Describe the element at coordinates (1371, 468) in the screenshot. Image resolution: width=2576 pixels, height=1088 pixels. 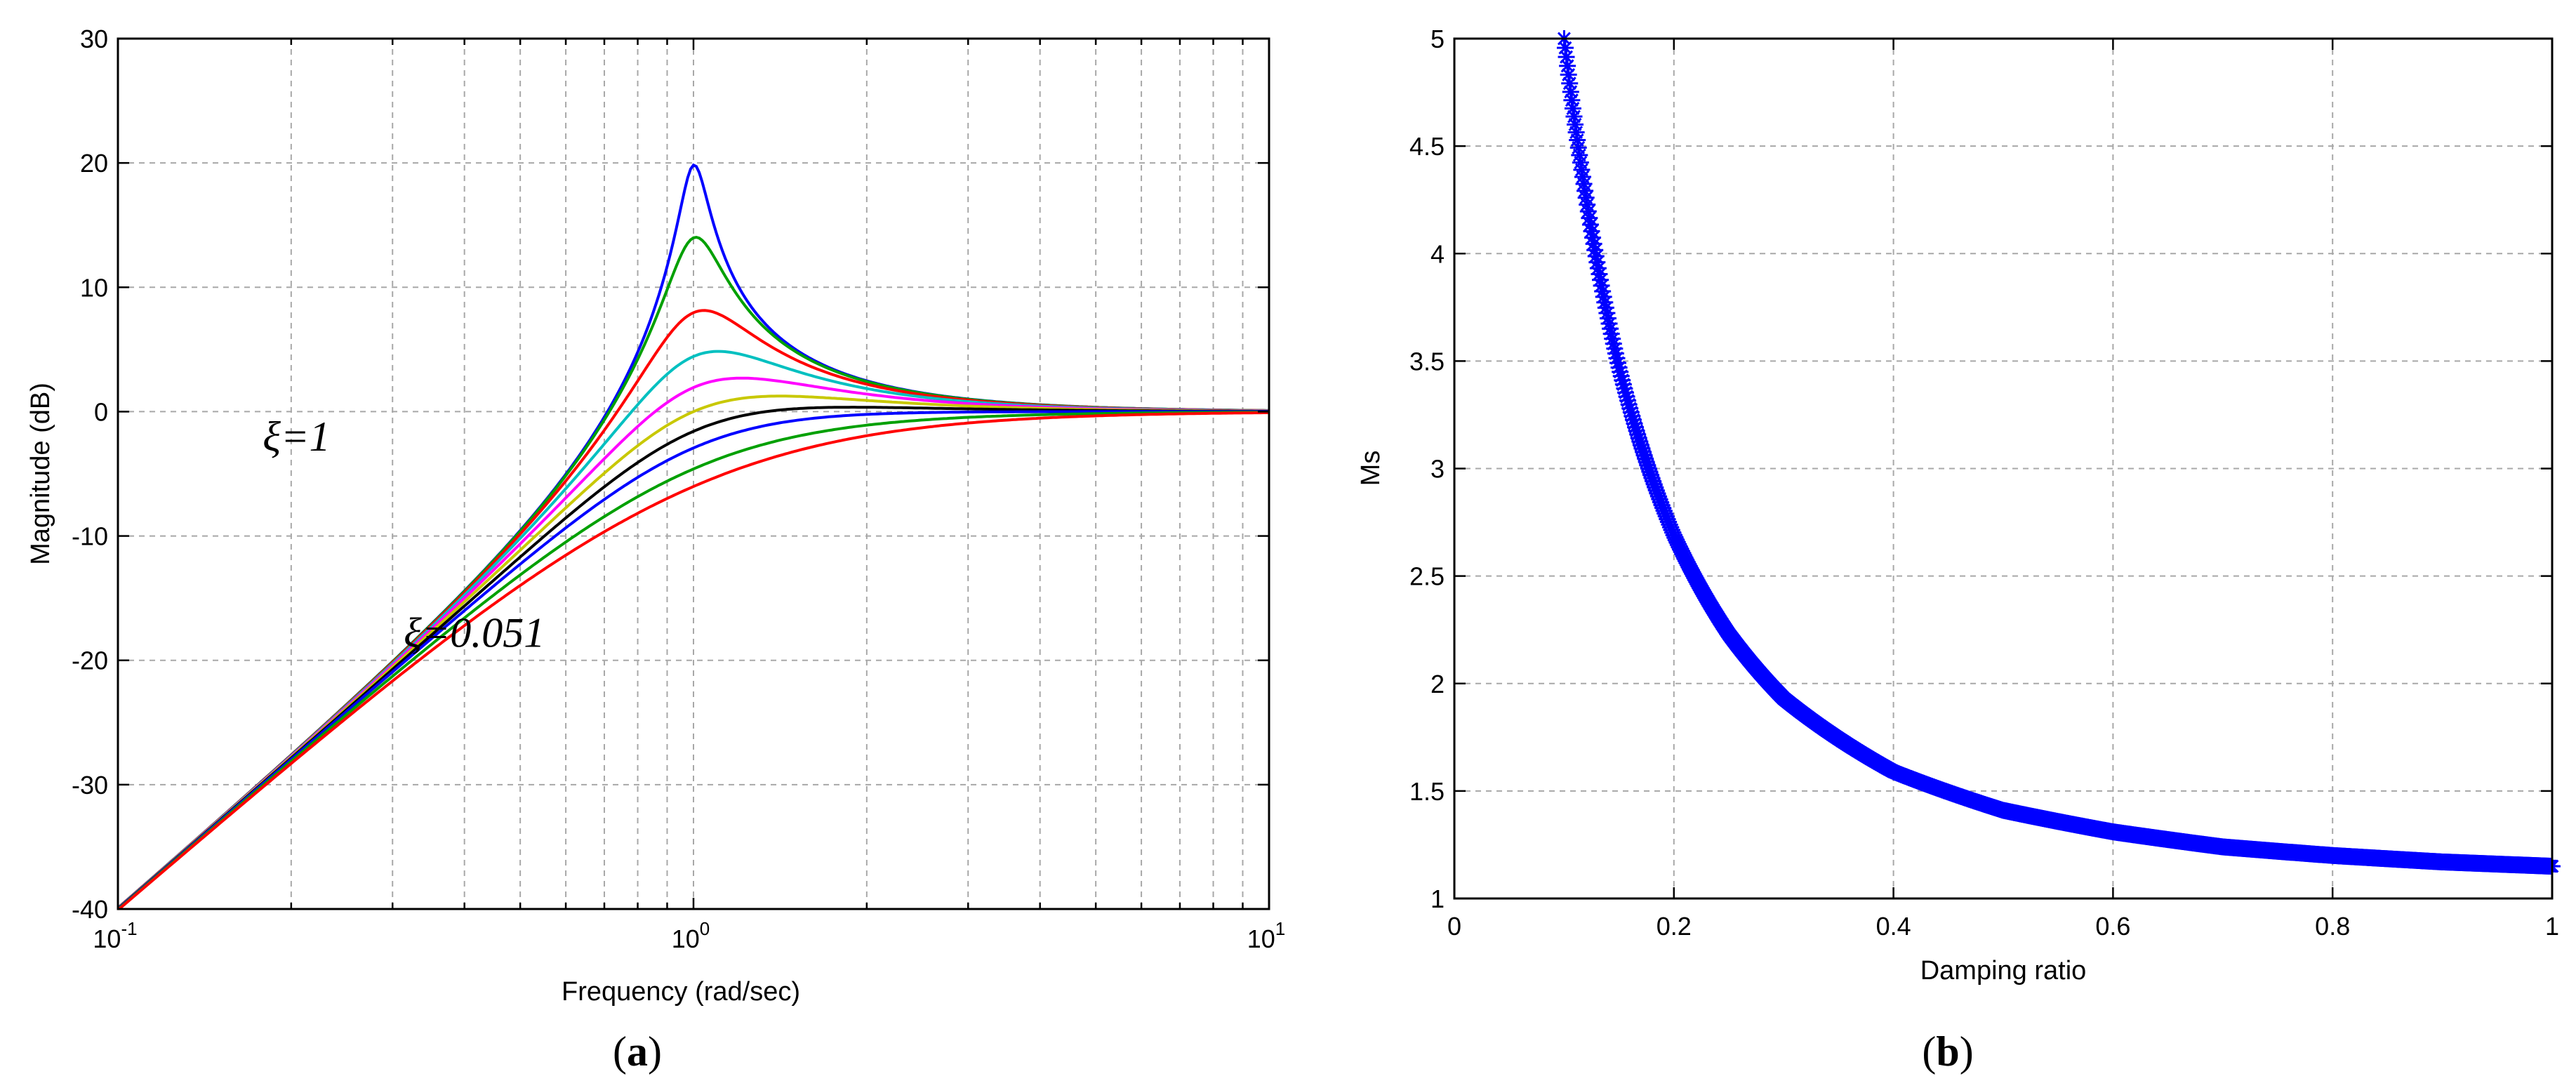
I see `panel-b-ylabel: Ms` at that location.